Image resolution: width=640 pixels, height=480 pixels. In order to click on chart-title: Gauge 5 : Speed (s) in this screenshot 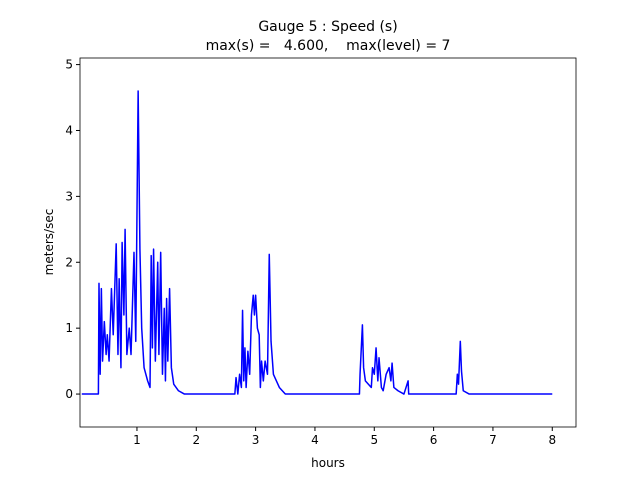, I will do `click(327, 27)`.